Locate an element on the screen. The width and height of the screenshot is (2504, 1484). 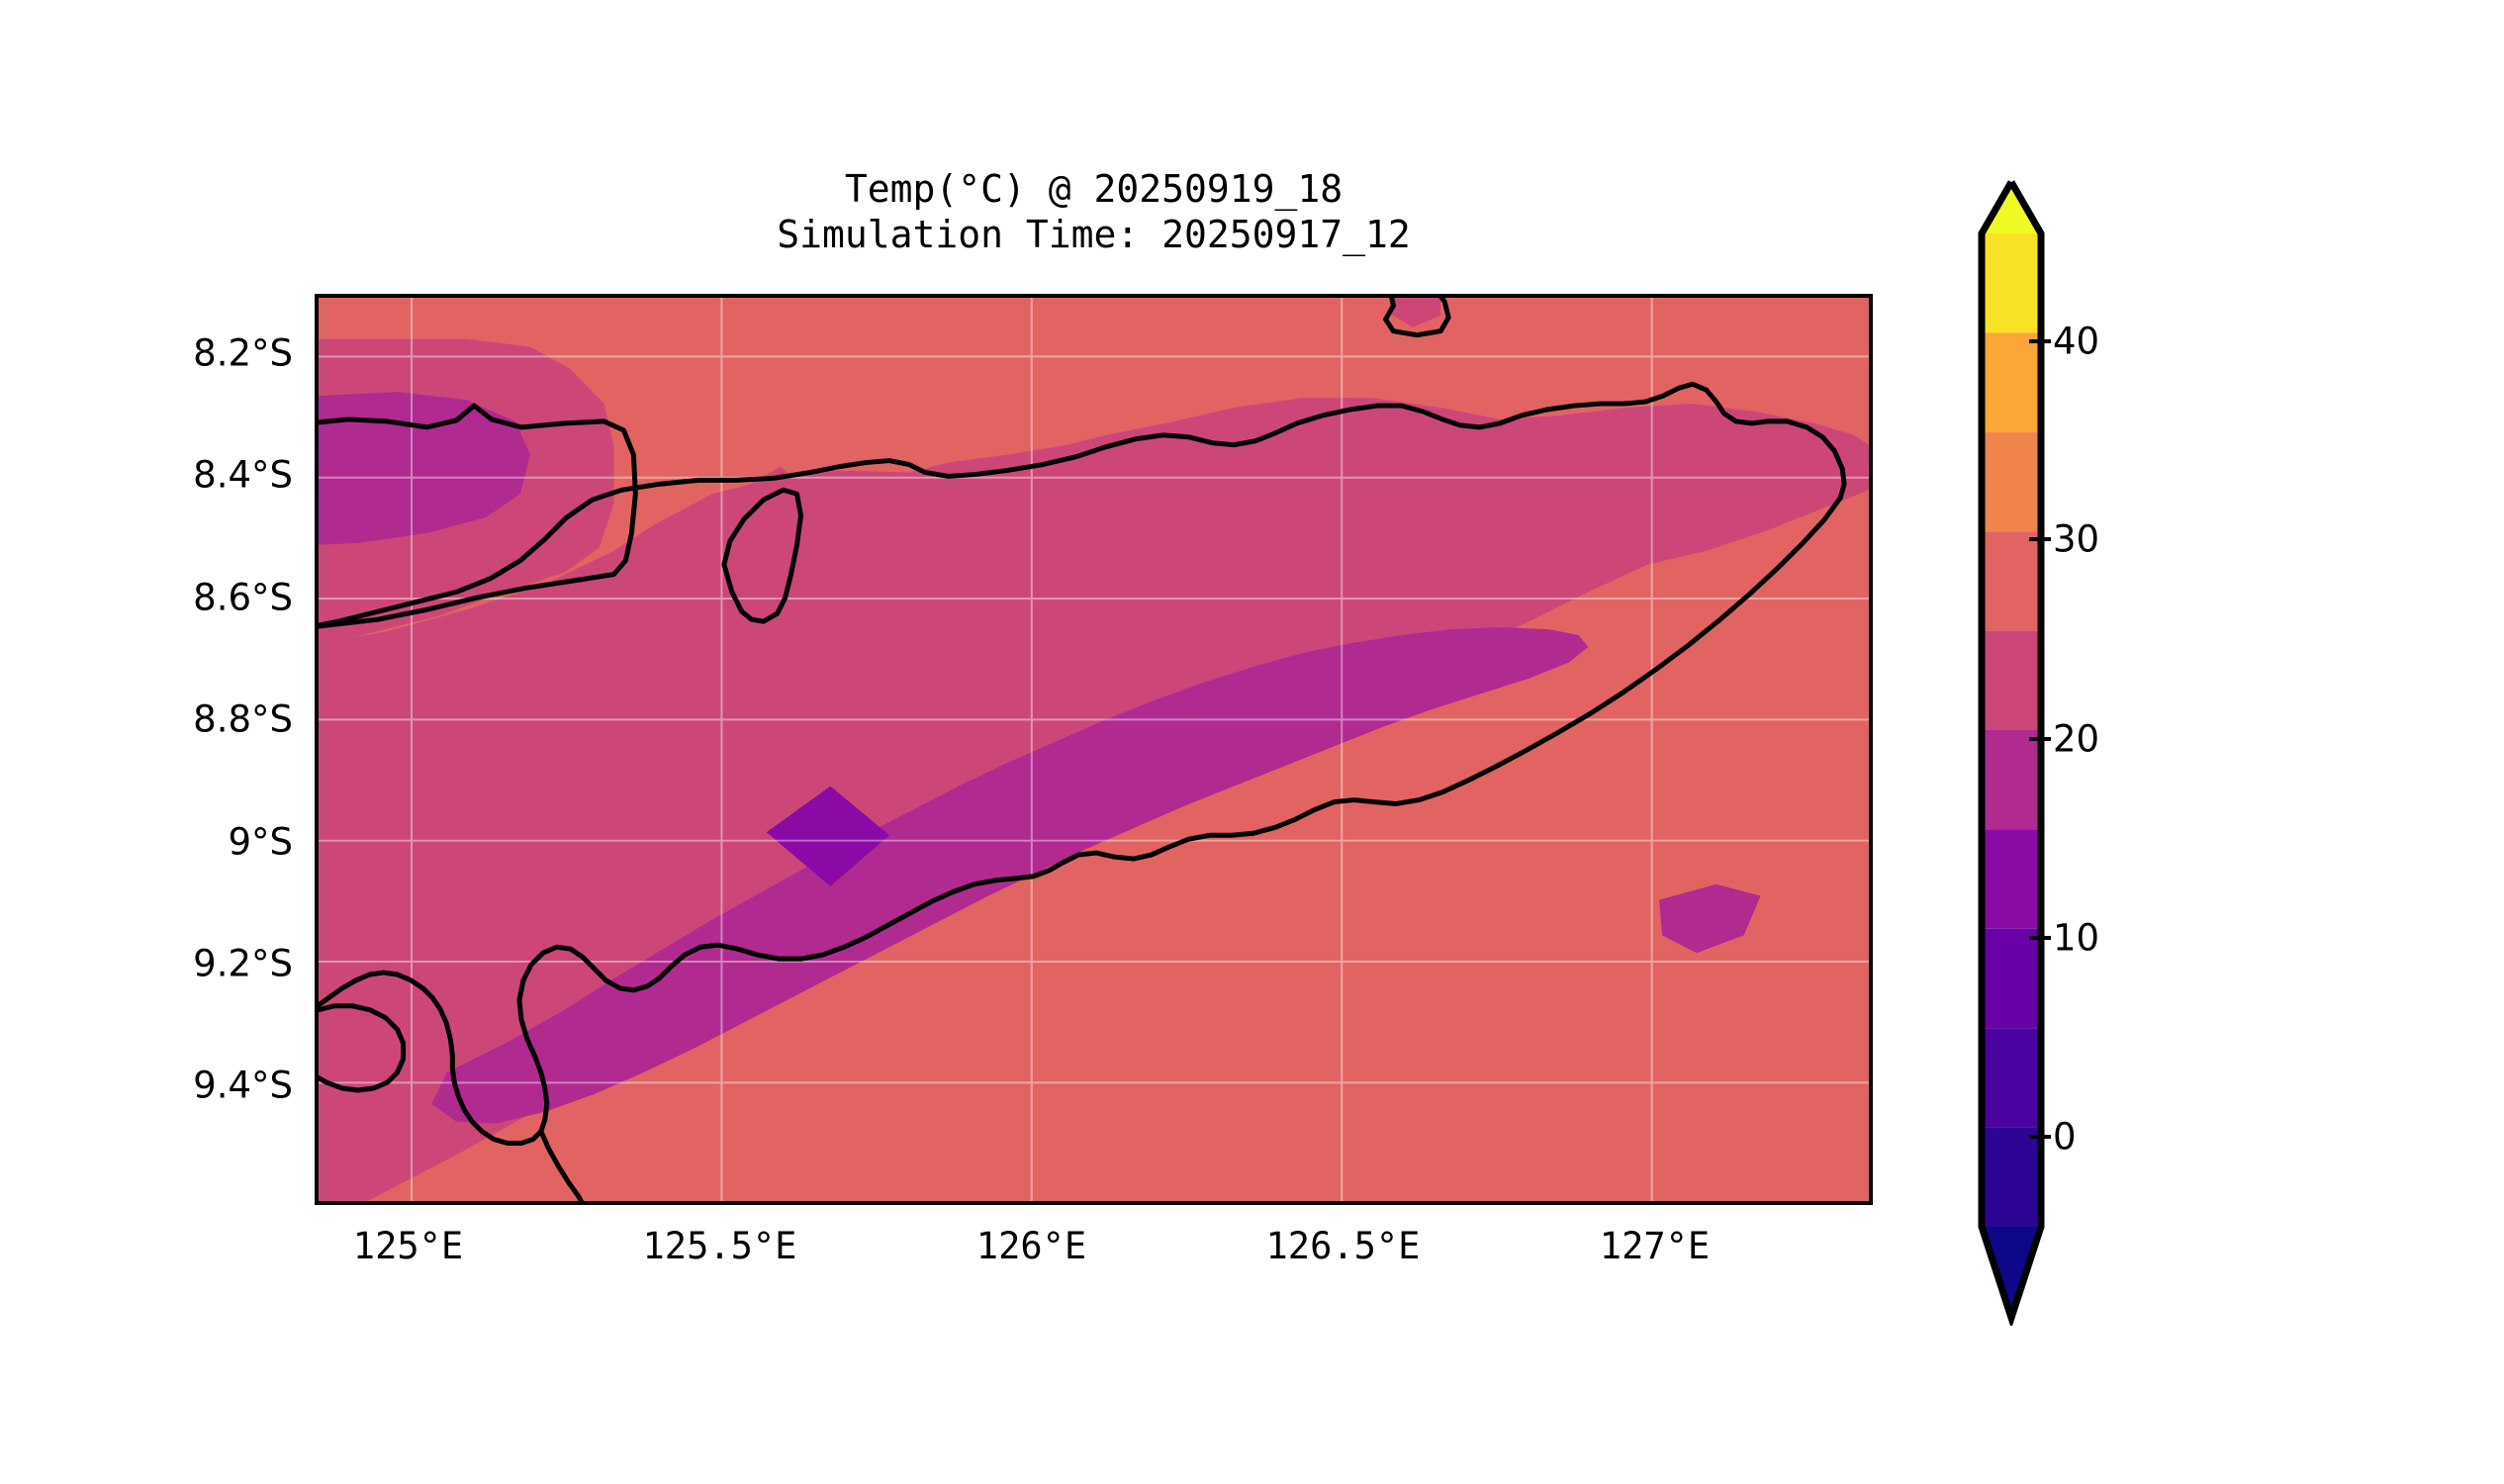
y-tick-label: 8.4°S is located at coordinates (243, 475).